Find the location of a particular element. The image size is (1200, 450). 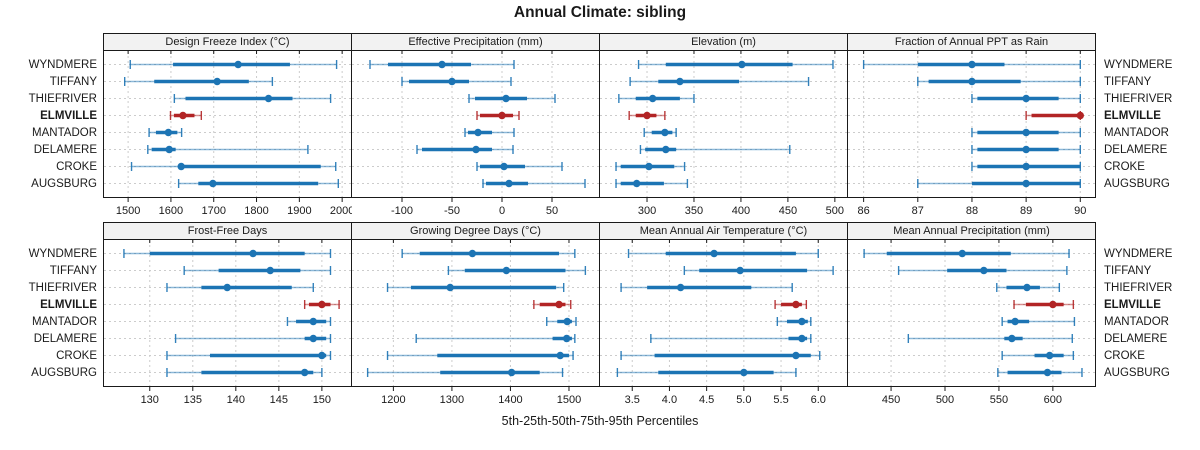

station-label-left-thiefriver: THIEFRIVER is located at coordinates (62, 99).